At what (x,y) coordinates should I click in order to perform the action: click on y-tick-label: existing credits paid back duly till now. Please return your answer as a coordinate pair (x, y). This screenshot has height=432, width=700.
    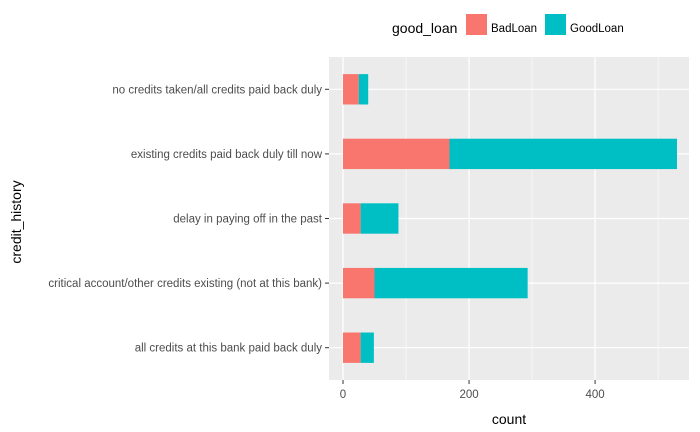
    Looking at the image, I should click on (227, 155).